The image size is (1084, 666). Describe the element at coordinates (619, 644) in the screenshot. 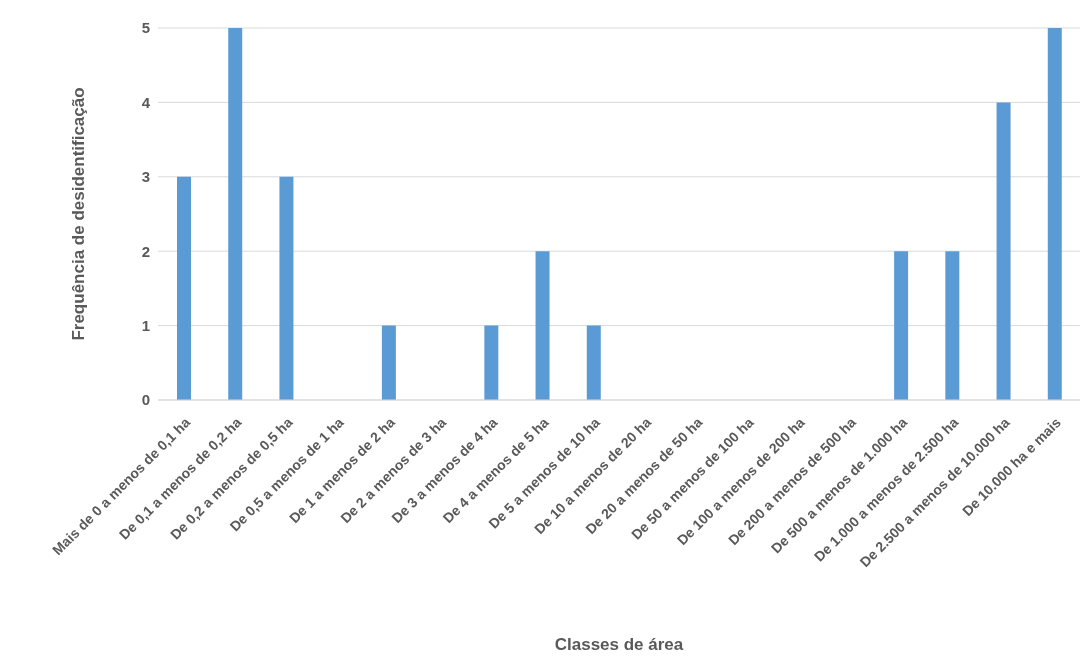

I see `x-axis-title: Classes de área` at that location.